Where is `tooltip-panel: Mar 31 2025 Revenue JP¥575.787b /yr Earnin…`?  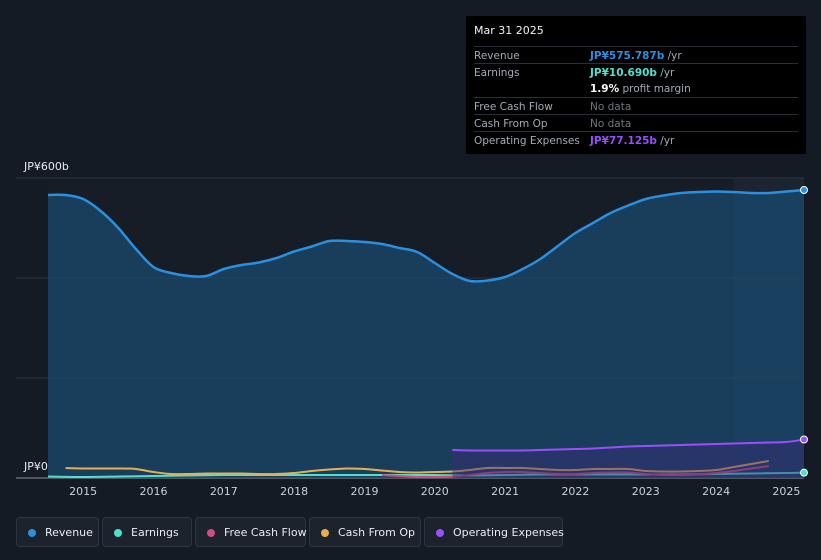
tooltip-panel: Mar 31 2025 Revenue JP¥575.787b /yr Earnin… is located at coordinates (636, 85).